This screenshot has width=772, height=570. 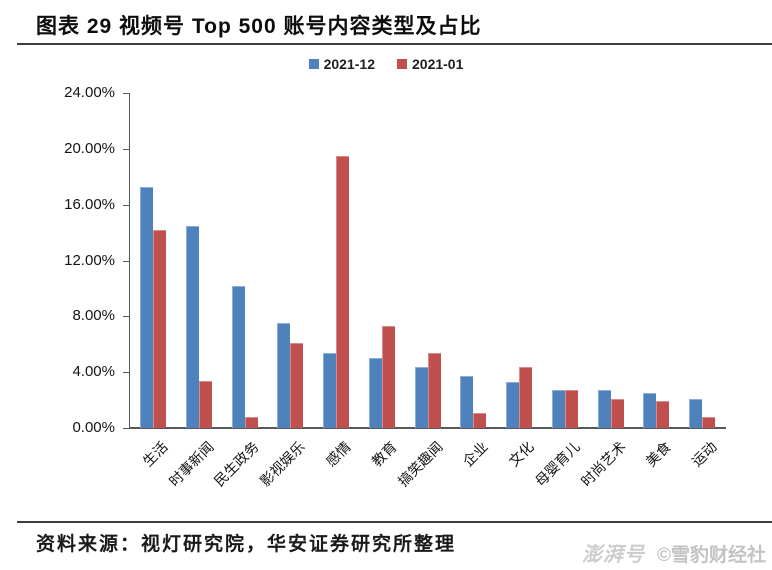 I want to click on y-axis-tick-label: 20.00%, so click(x=89, y=148).